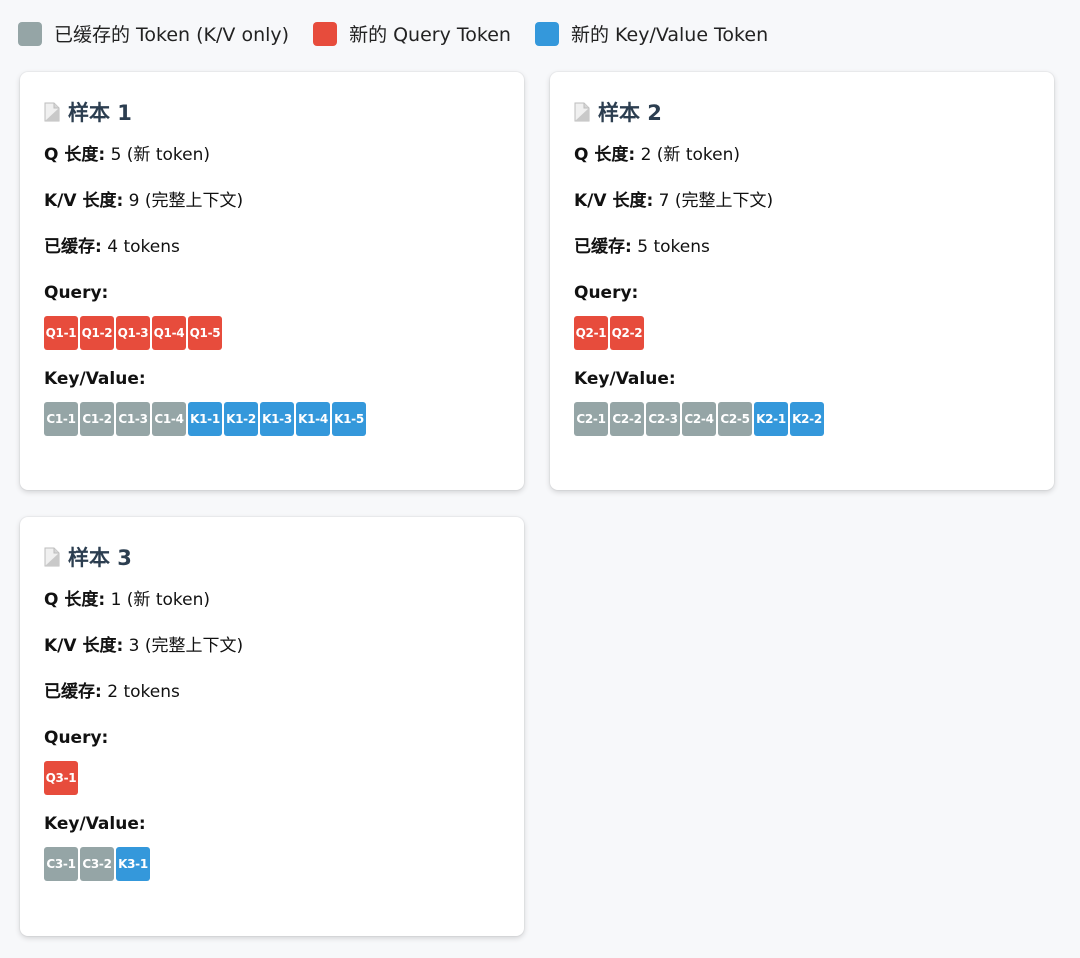 Image resolution: width=1080 pixels, height=958 pixels. Describe the element at coordinates (61, 864) in the screenshot. I see `cached-token: C3-1` at that location.